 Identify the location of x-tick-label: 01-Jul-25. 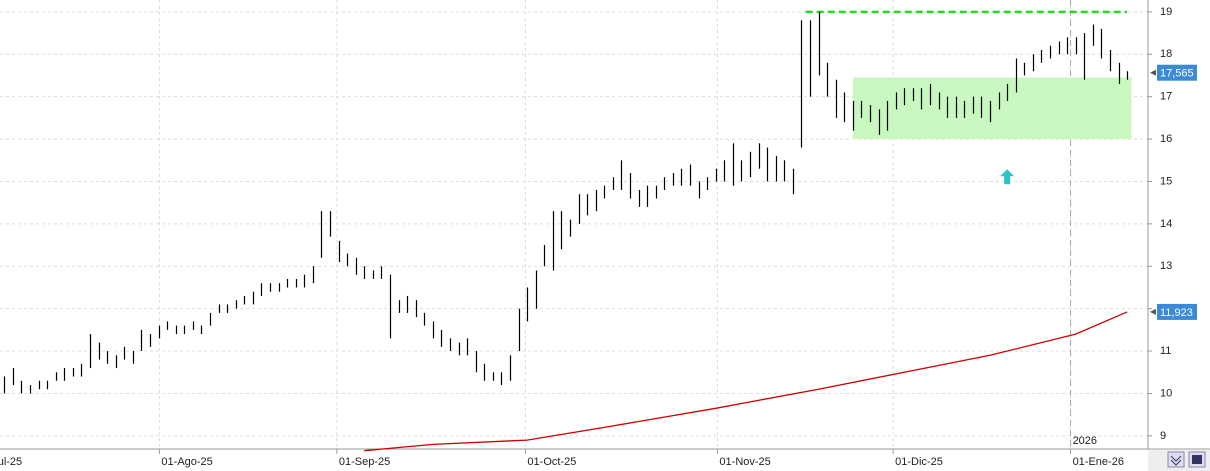
(11, 462).